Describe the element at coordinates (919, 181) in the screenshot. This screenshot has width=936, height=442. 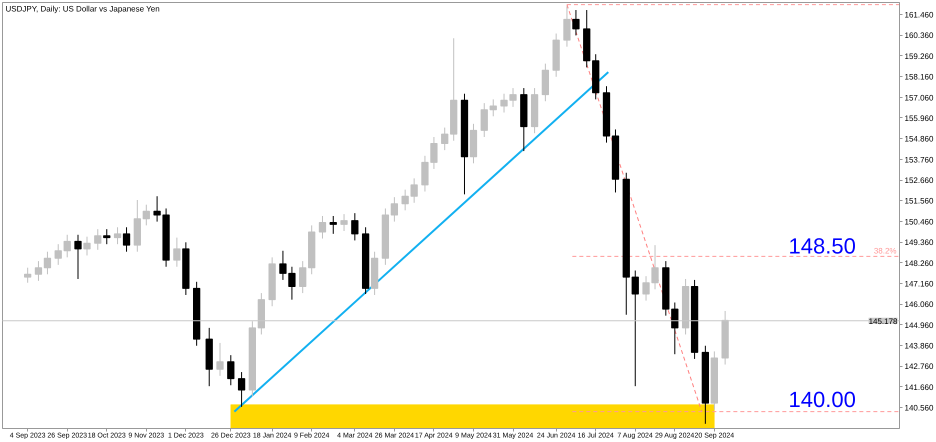
I see `y-tick-label: 152.660` at that location.